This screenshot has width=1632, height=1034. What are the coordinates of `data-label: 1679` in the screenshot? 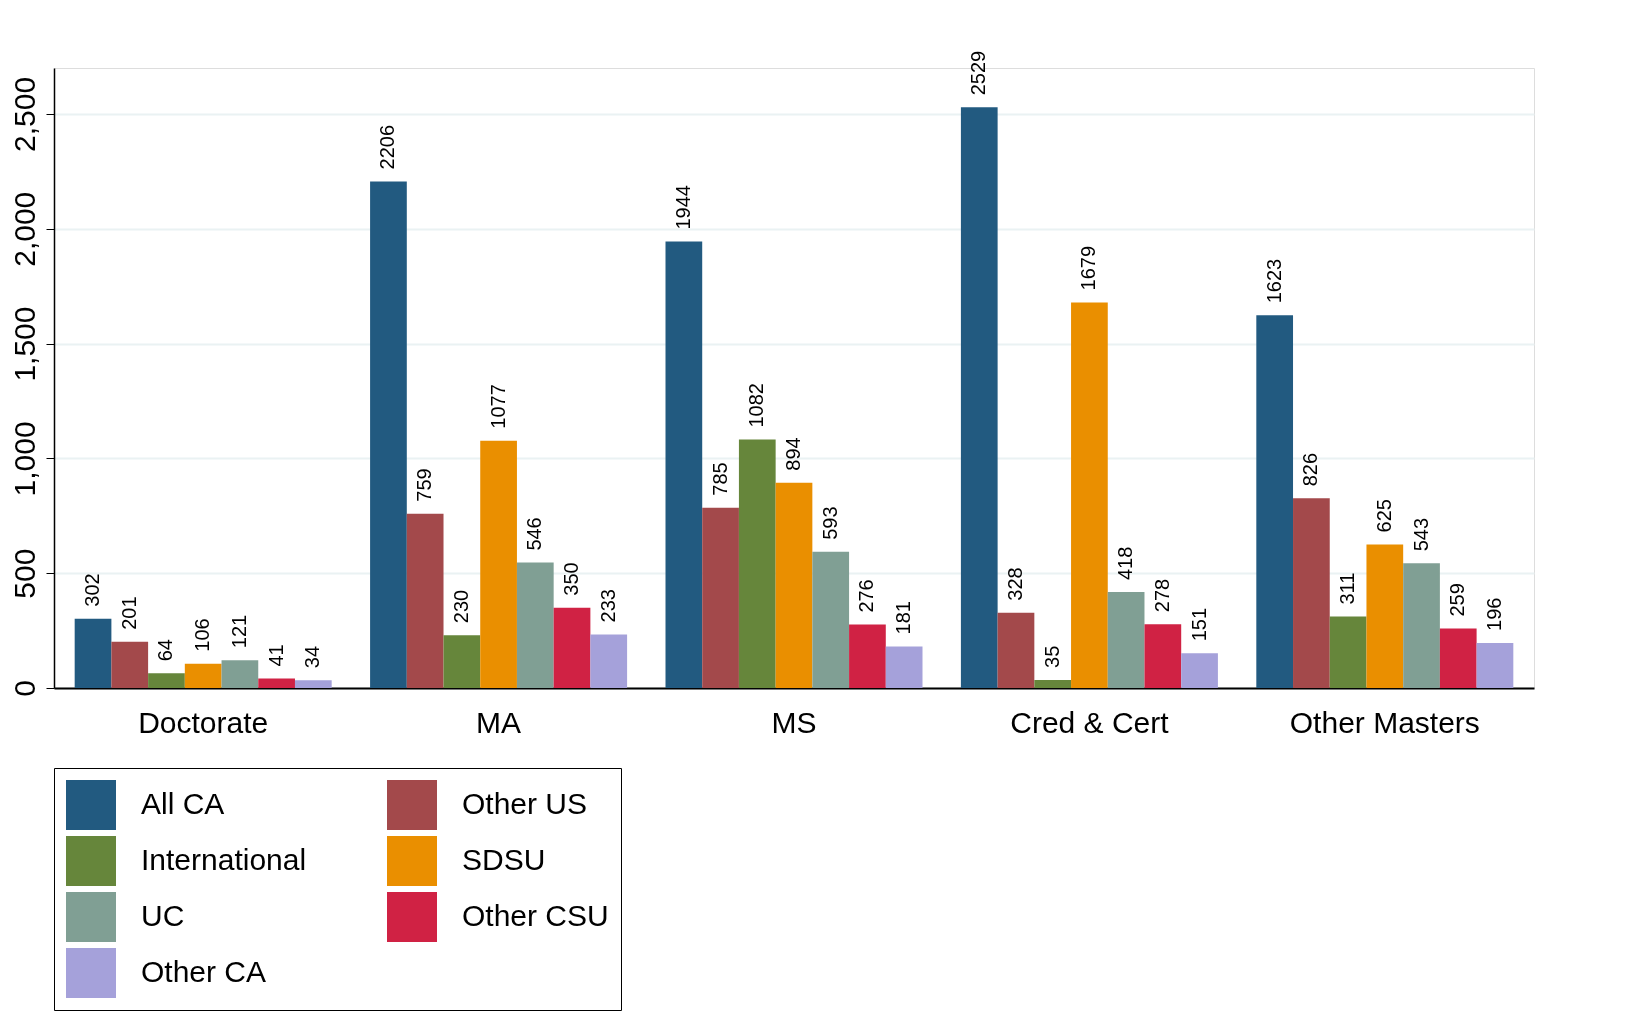 It's located at (1088, 268).